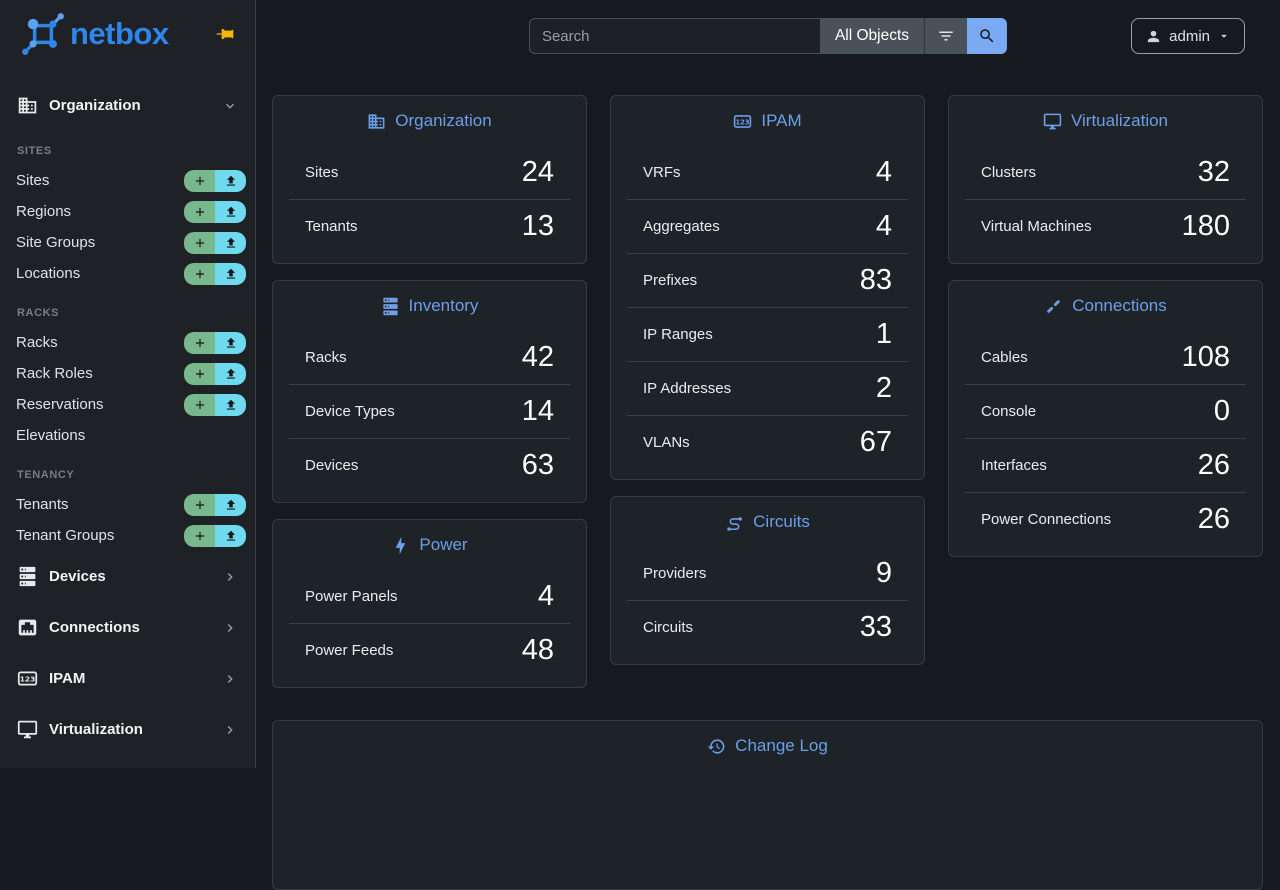 This screenshot has width=1280, height=890. What do you see at coordinates (33, 180) in the screenshot?
I see `sidebar-item-label: Sites` at bounding box center [33, 180].